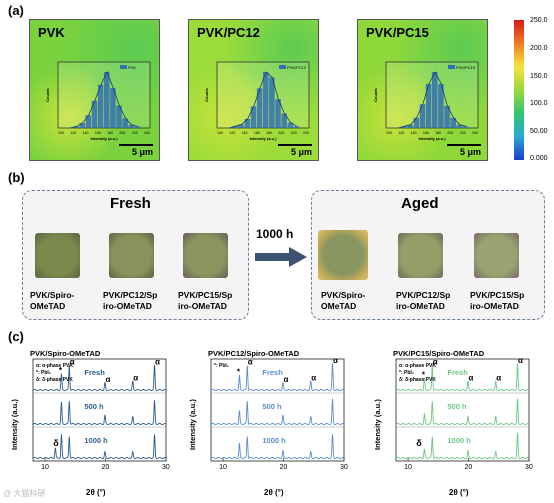  Describe the element at coordinates (47, 94) in the screenshot. I see `y-axis-label: Counts` at that location.